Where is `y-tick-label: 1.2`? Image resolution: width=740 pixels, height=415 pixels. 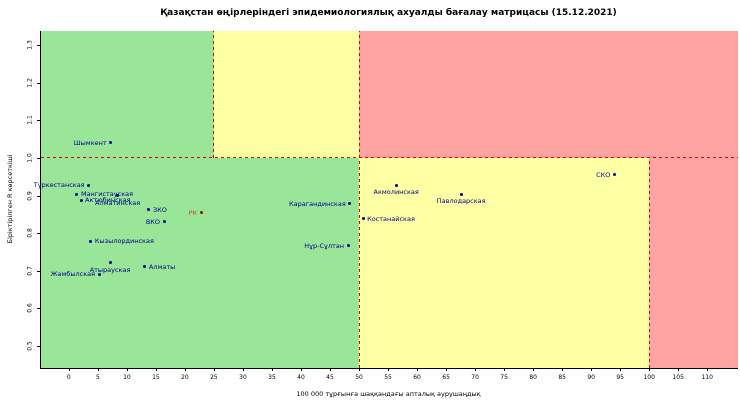 y-tick-label: 1.2 is located at coordinates (30, 83).